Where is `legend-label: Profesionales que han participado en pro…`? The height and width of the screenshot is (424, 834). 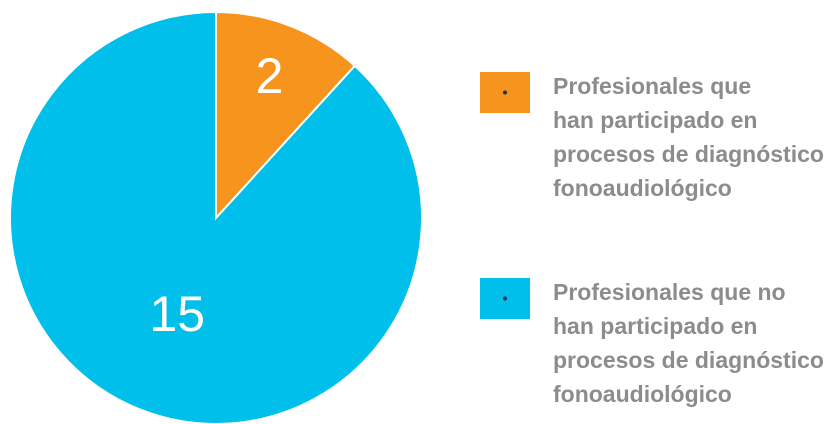 legend-label: Profesionales que han participado en pro… is located at coordinates (688, 137).